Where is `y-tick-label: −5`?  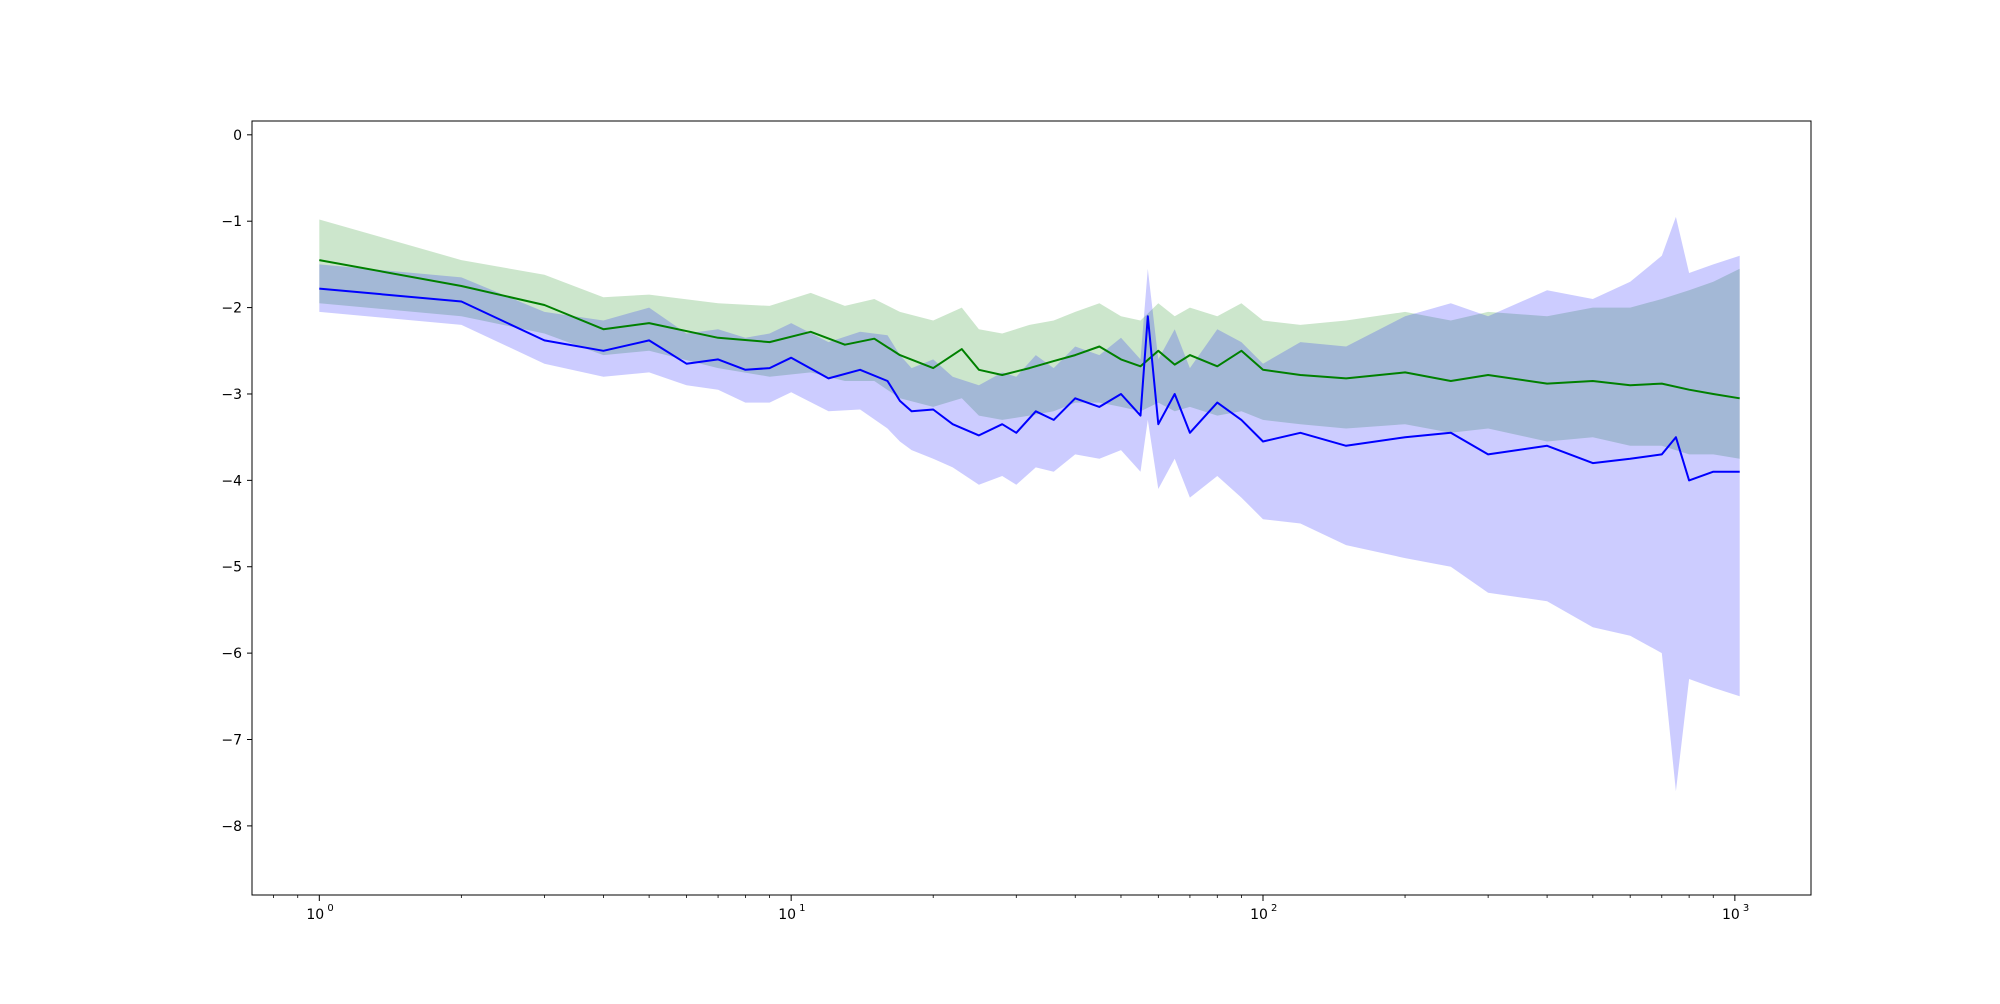
y-tick-label: −5 is located at coordinates (231, 568).